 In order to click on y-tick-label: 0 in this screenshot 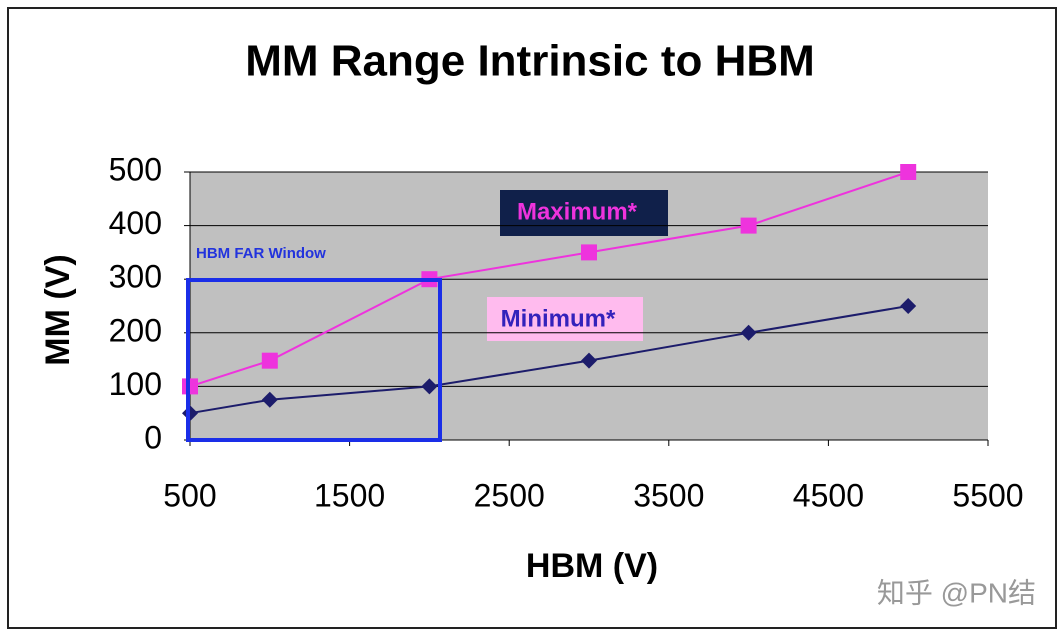, I will do `click(153, 437)`.